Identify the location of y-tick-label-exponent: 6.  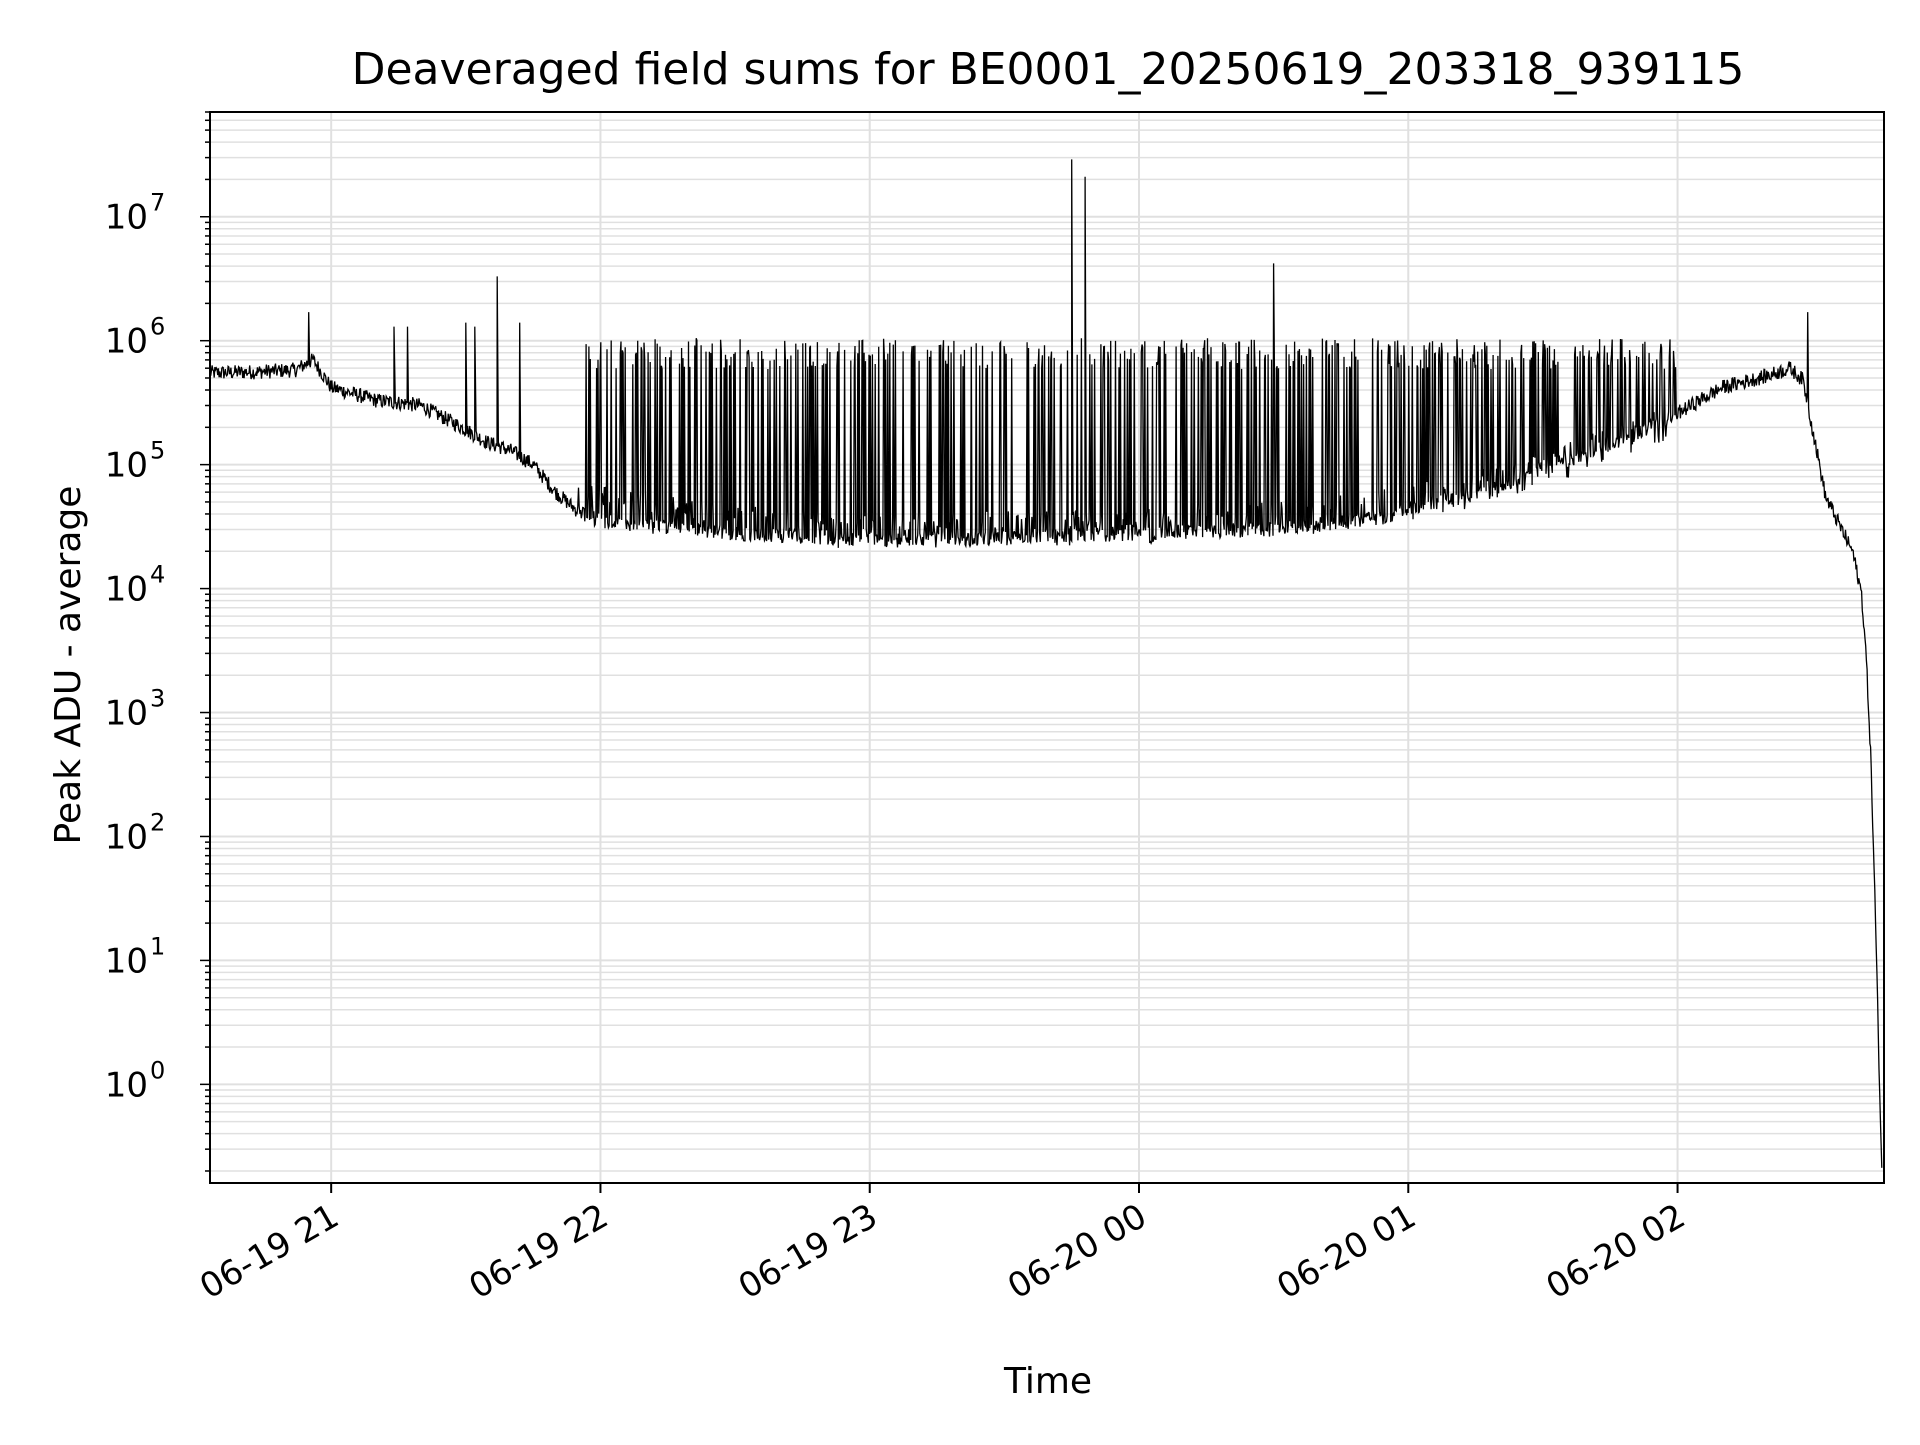
(157, 327).